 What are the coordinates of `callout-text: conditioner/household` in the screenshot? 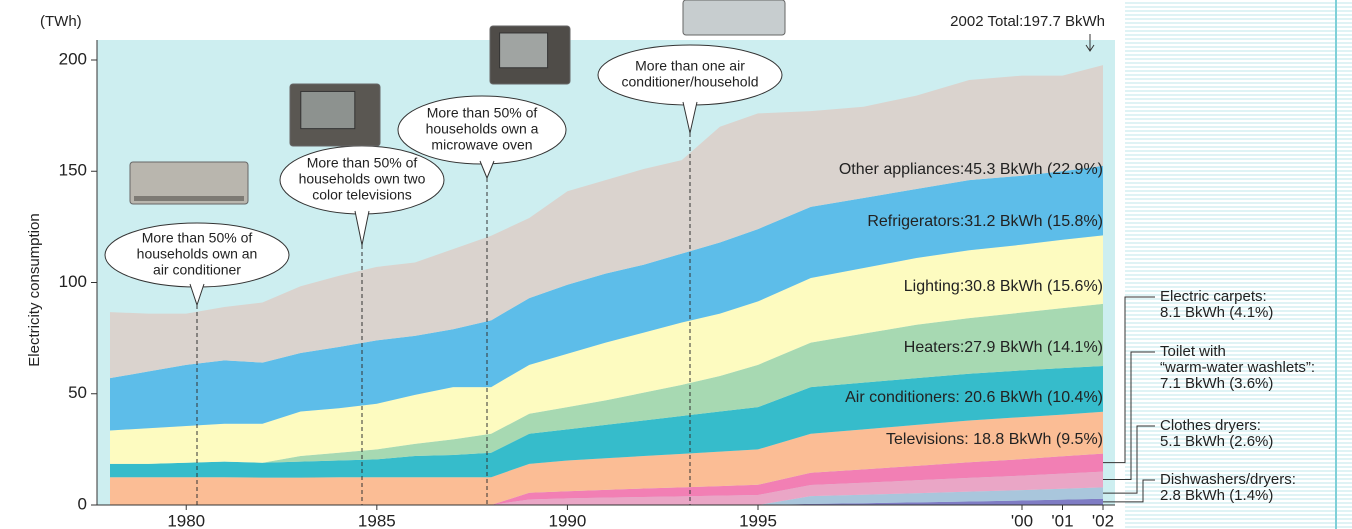 It's located at (690, 82).